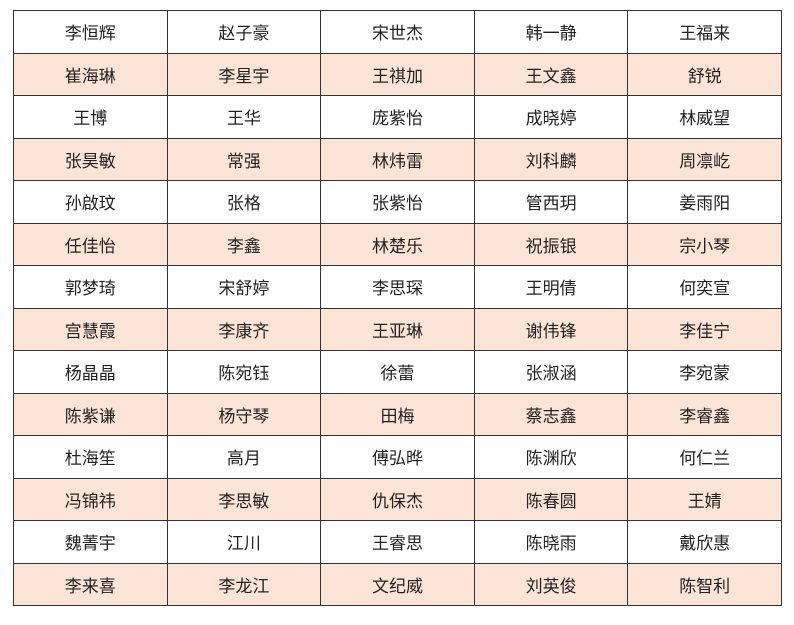  I want to click on table-row: 宫慧霞 李康齐 王亚琳 谢伟锋 李佳宁, so click(397, 329).